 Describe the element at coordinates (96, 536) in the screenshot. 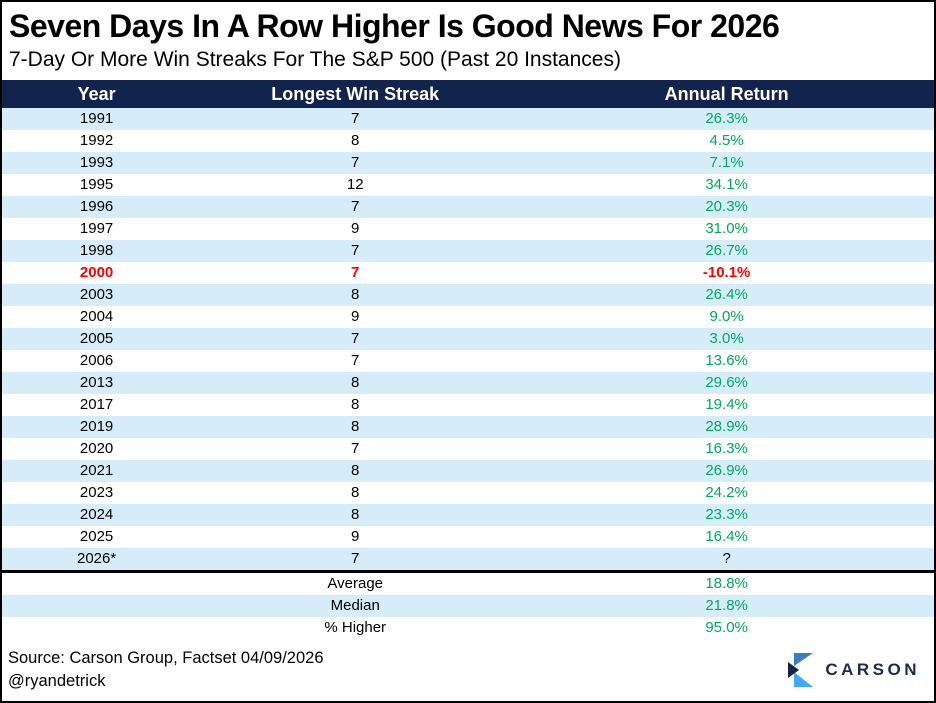

I see `cell-year: 2025` at that location.